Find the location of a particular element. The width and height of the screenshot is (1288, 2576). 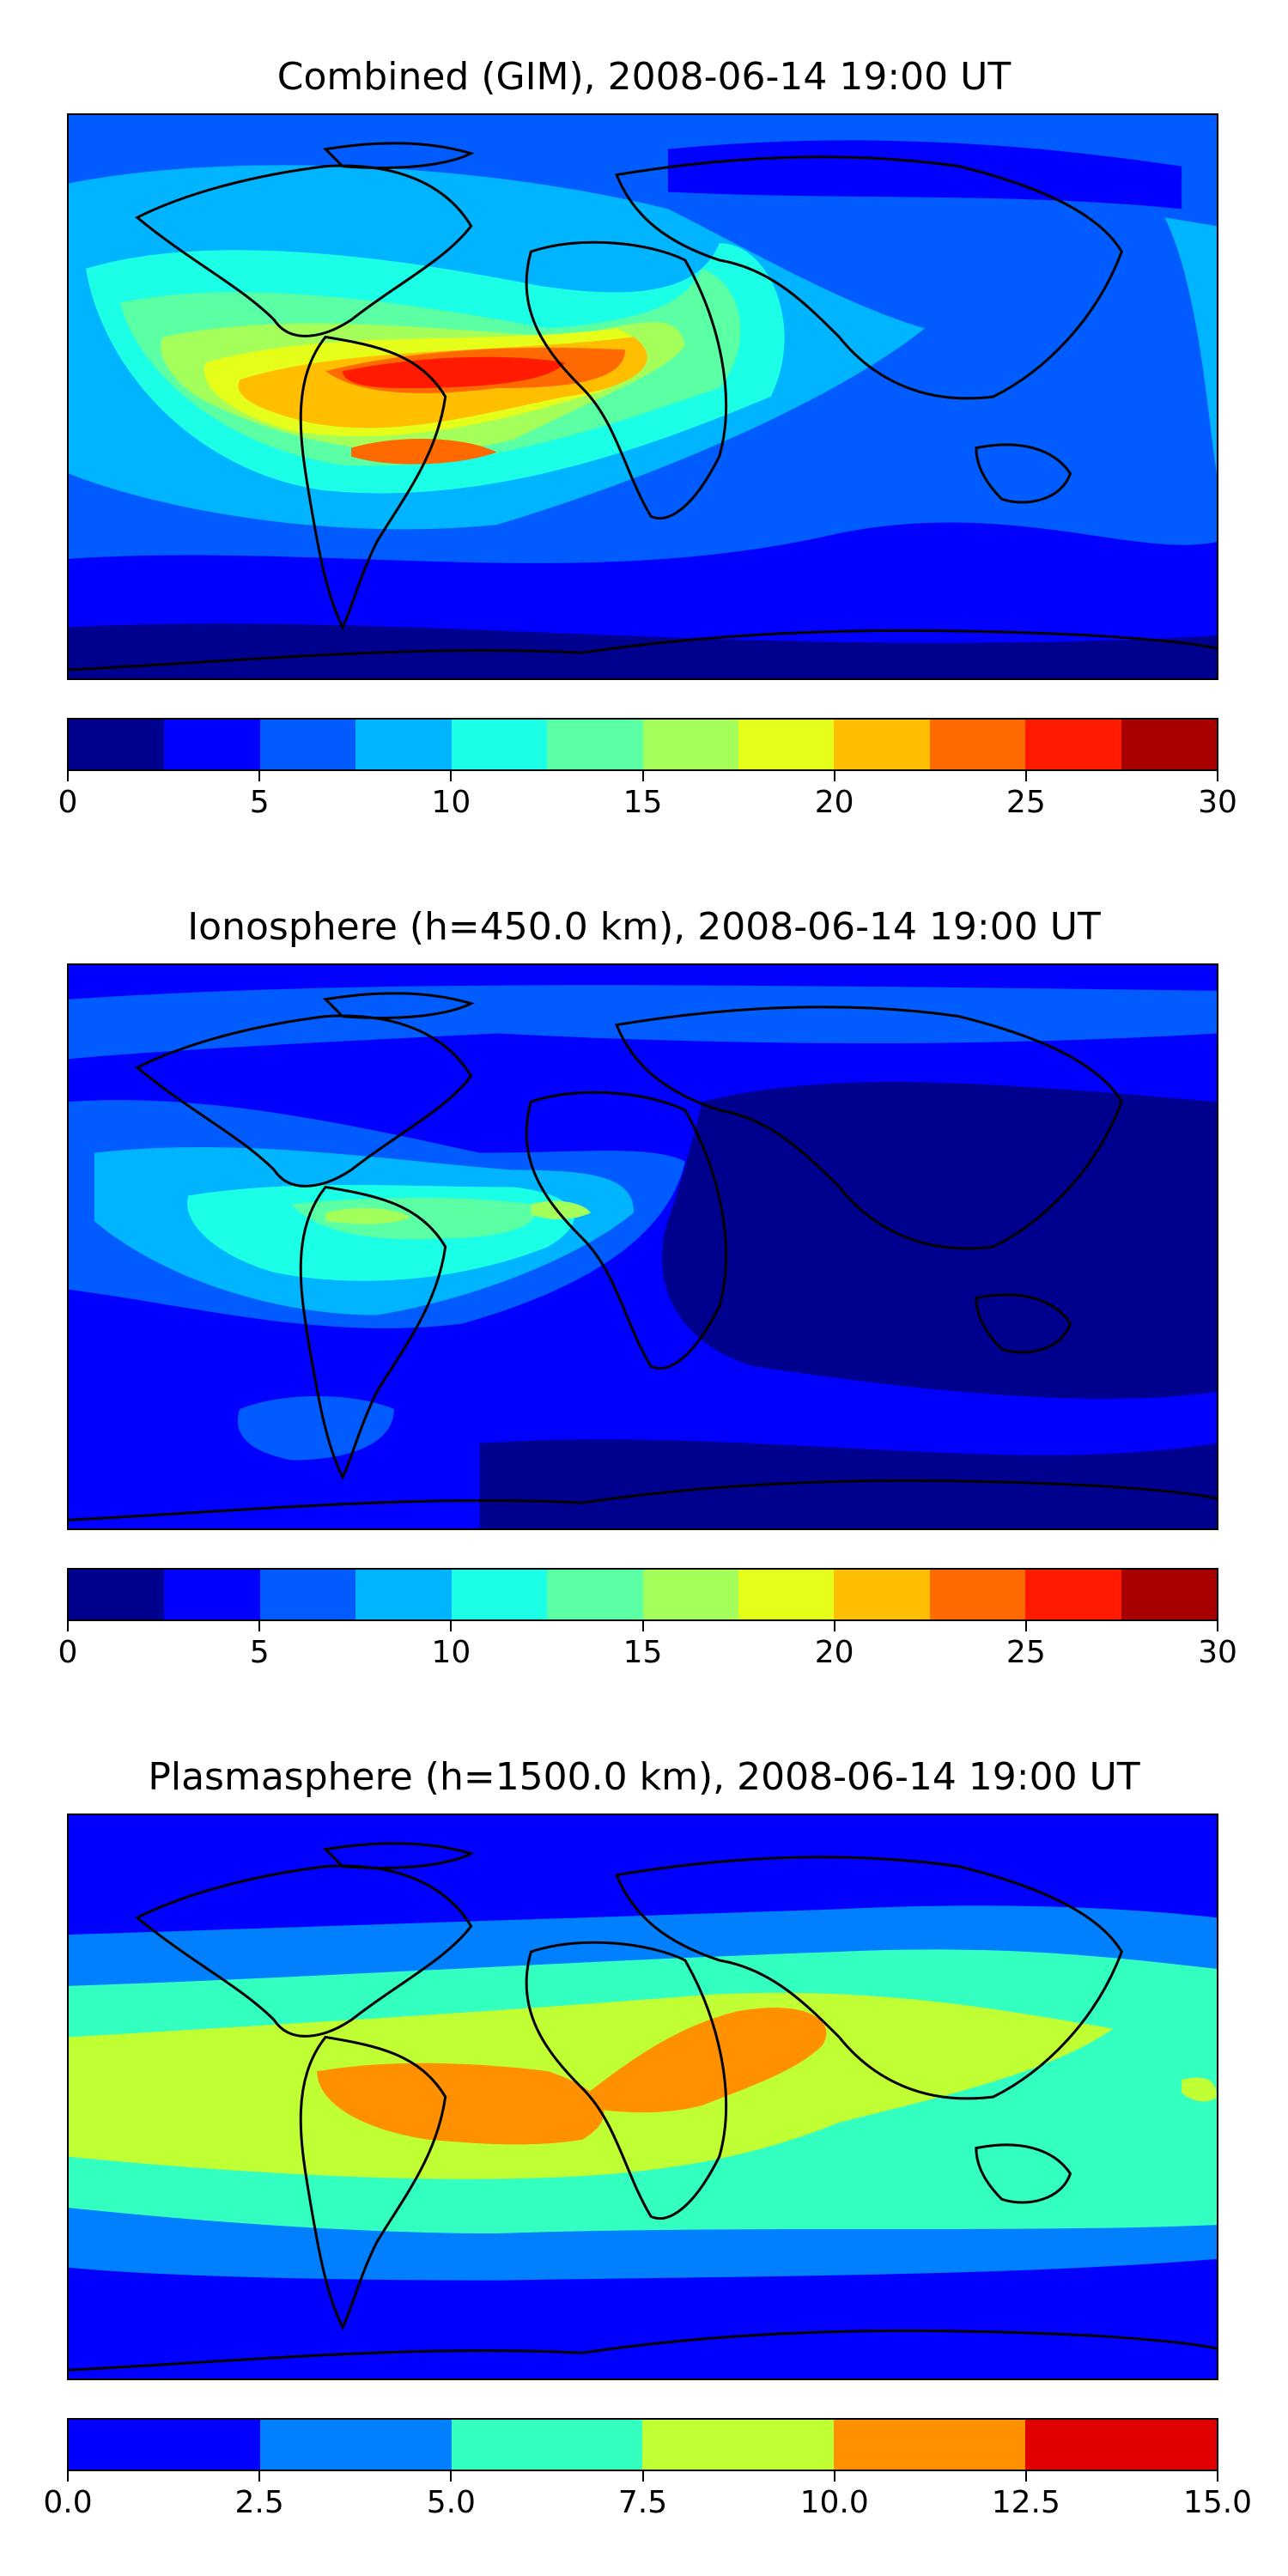

colorbar-plasmasphere is located at coordinates (642, 2444).